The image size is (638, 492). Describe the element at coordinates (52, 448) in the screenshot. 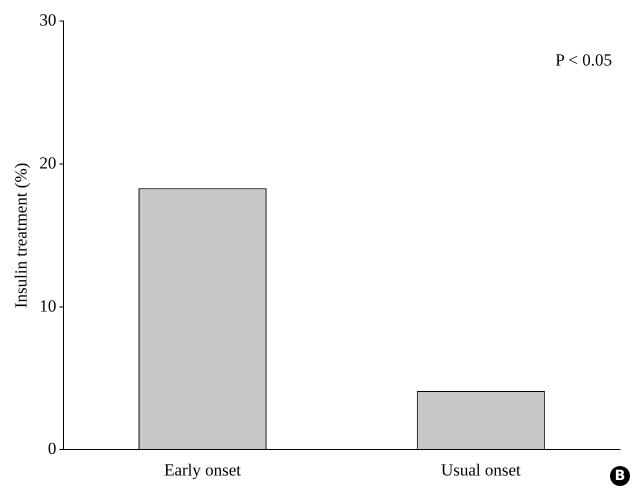

I see `y-tick-label: 0` at that location.